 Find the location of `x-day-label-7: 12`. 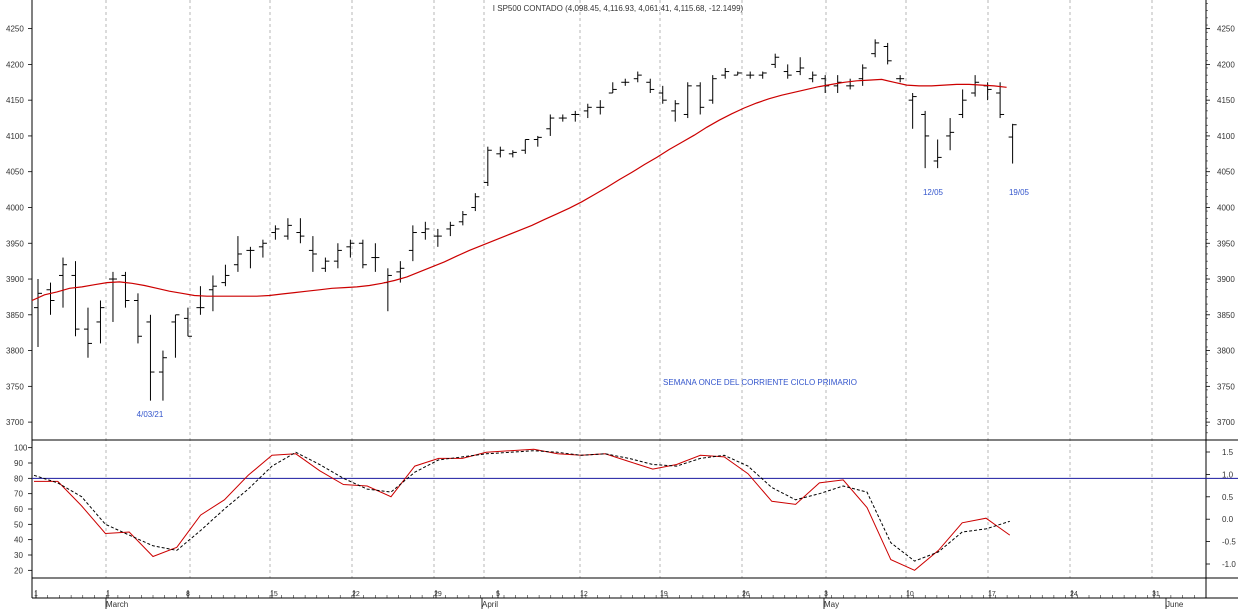

x-day-label-7: 12 is located at coordinates (584, 594).